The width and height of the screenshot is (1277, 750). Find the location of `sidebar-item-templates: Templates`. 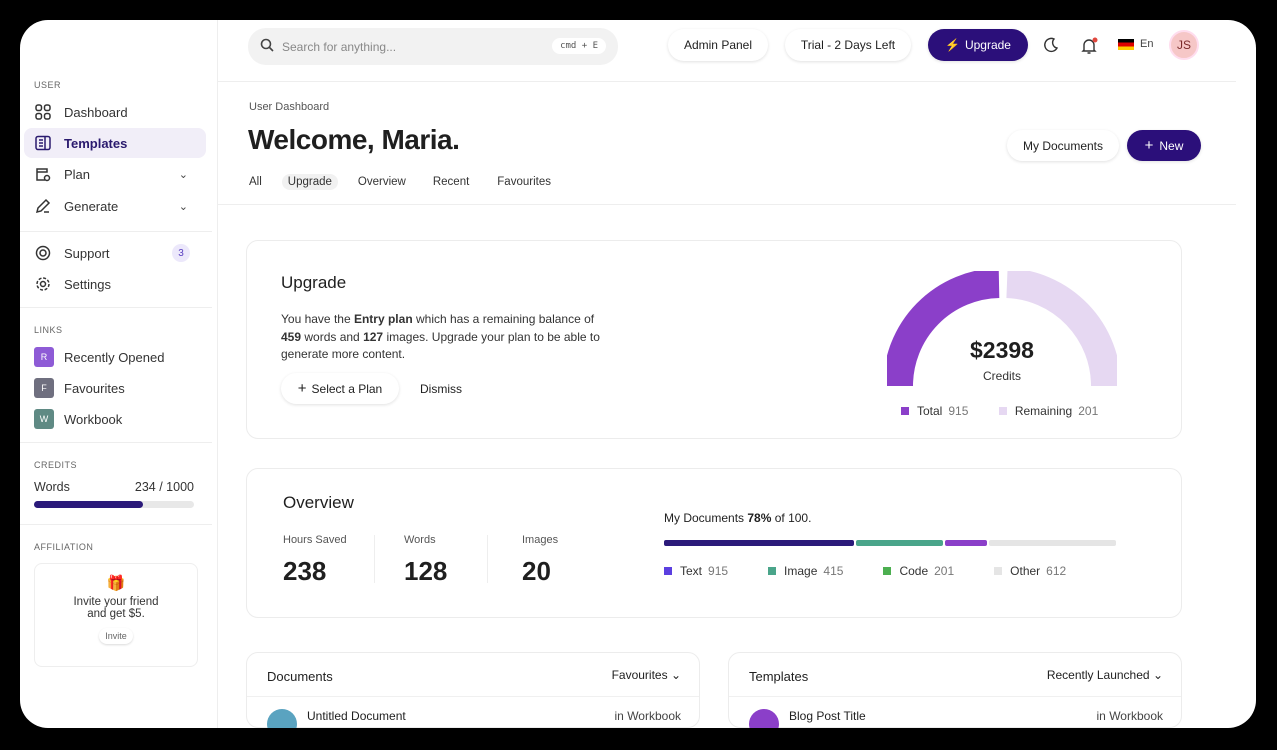

sidebar-item-templates: Templates is located at coordinates (115, 143).